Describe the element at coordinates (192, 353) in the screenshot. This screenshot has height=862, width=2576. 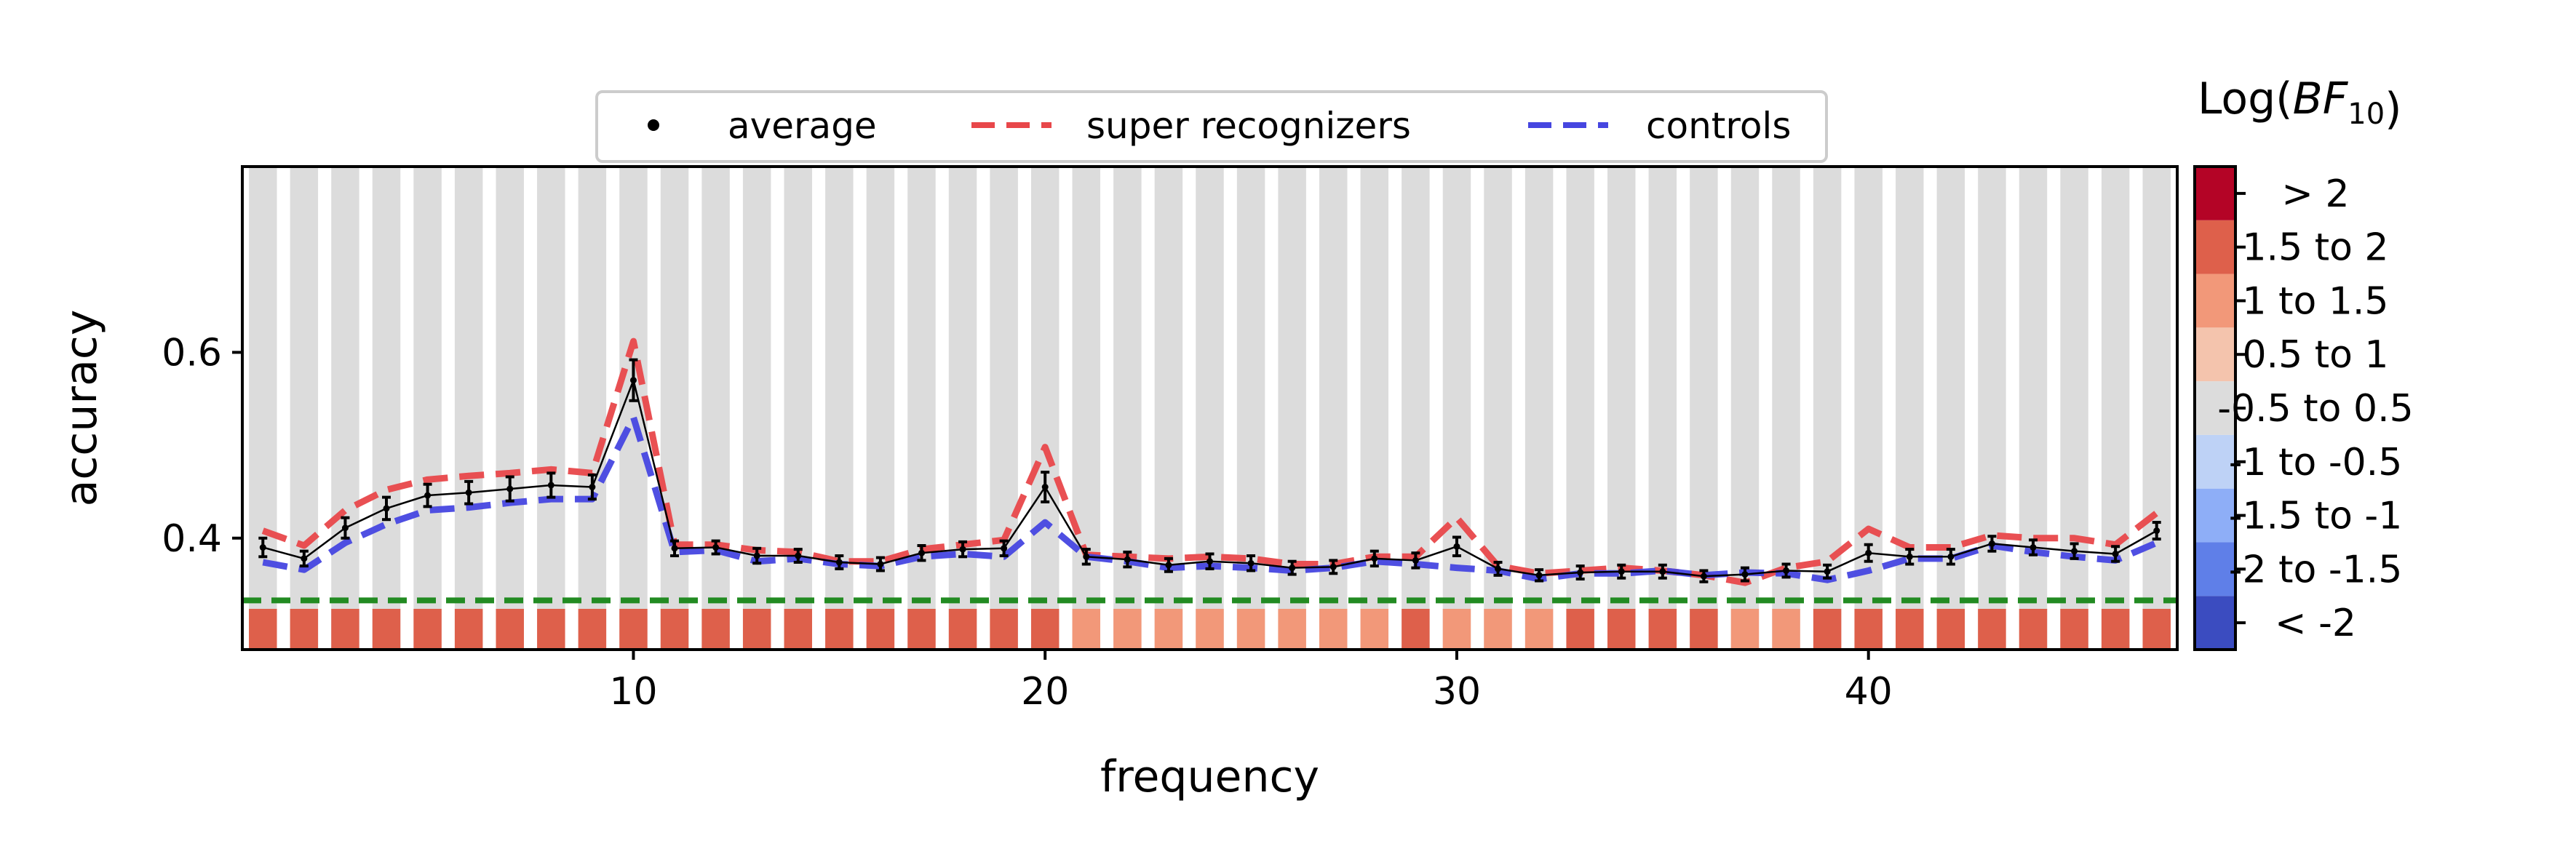
I see `y-tick-label: 0.6` at that location.